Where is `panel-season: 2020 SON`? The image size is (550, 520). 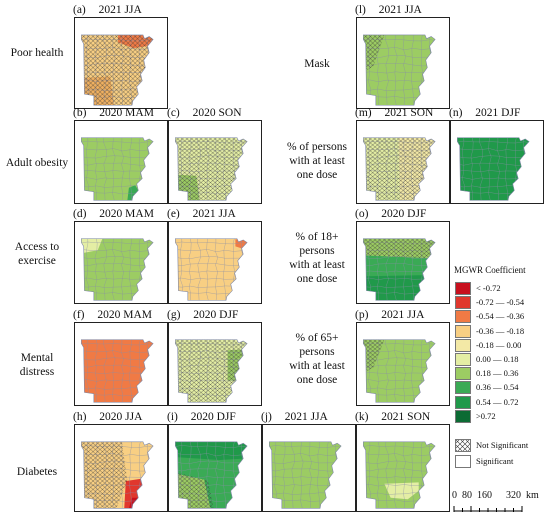
panel-season: 2020 SON is located at coordinates (217, 113).